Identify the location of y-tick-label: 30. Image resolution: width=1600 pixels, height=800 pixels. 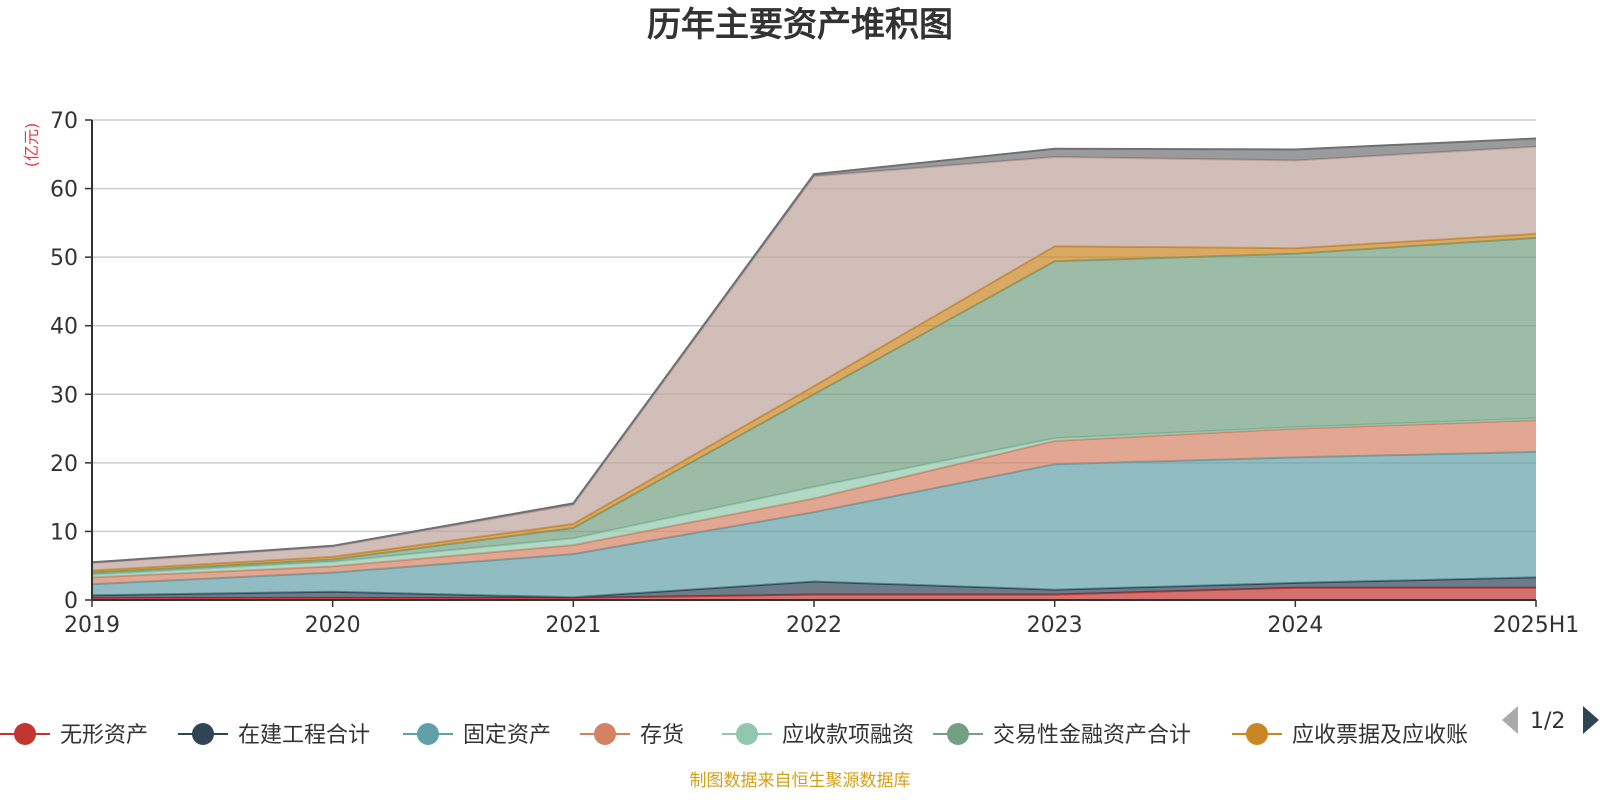
(64, 395).